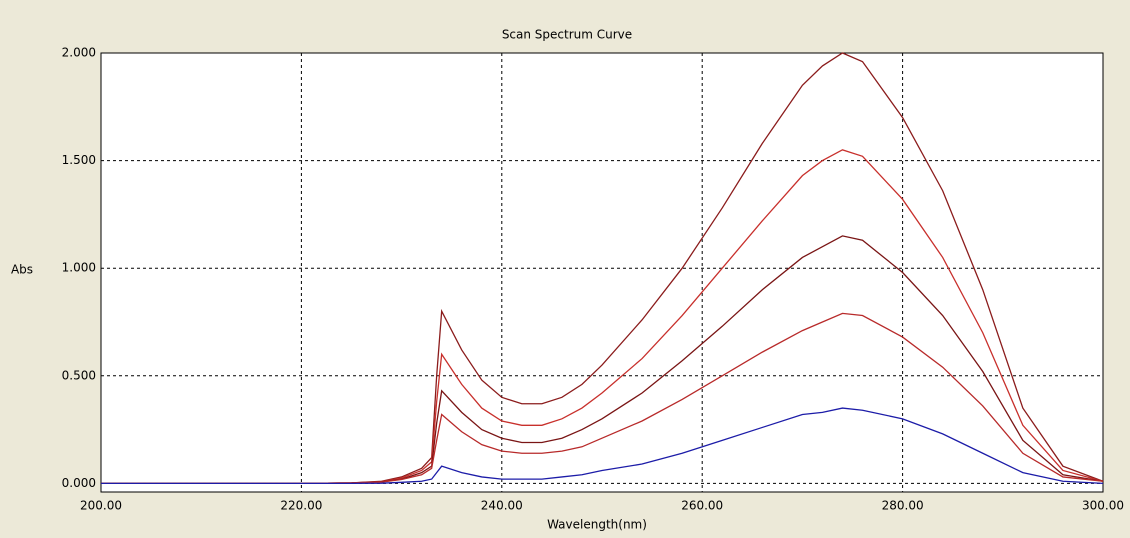 The height and width of the screenshot is (538, 1130). Describe the element at coordinates (903, 506) in the screenshot. I see `x-tick-label: 280.00` at that location.